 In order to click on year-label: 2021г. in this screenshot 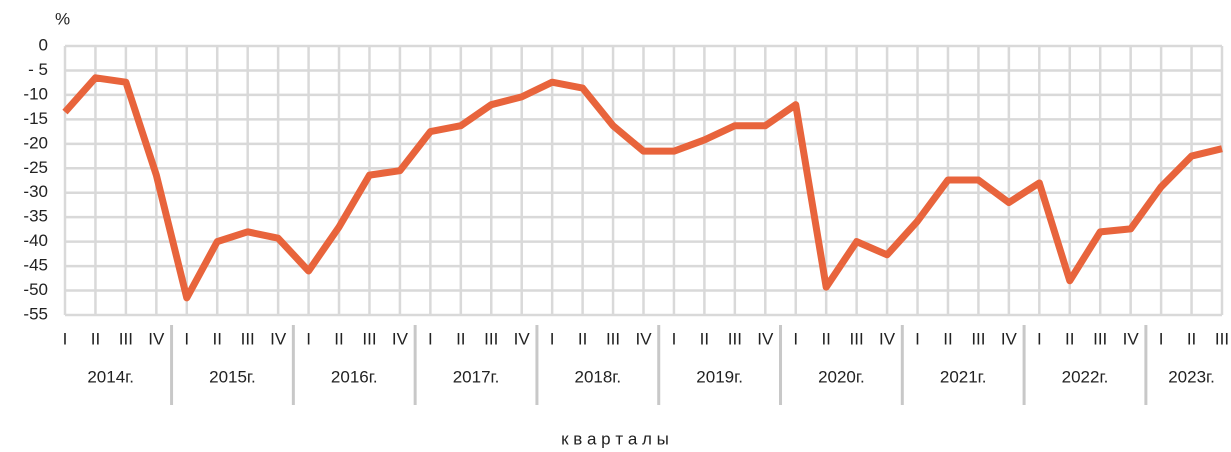, I will do `click(963, 376)`.